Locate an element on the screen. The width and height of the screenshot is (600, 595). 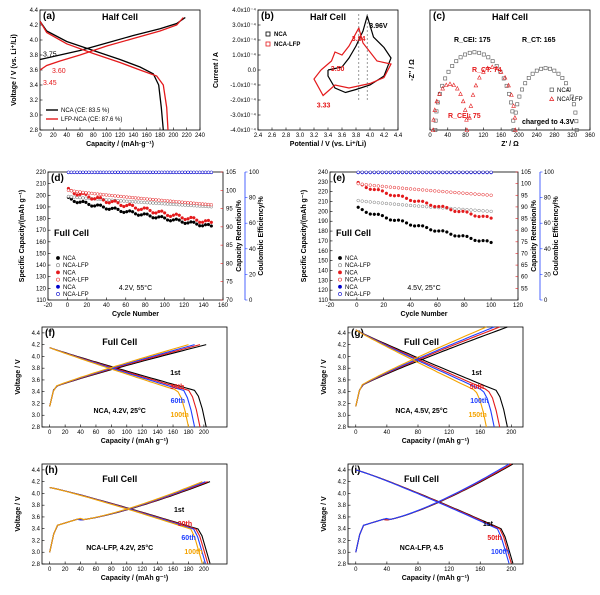
y3-tick-label: 100 is located at coordinates (549, 173).